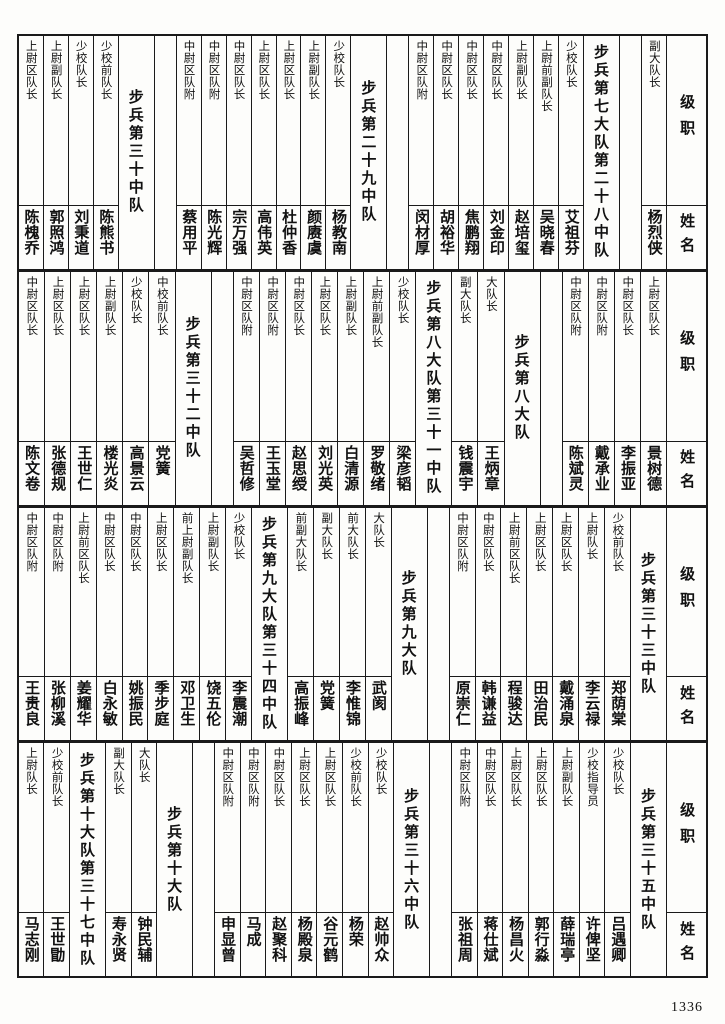  What do you see at coordinates (402, 473) in the screenshot?
I see `name-cell: 梁彦韬` at bounding box center [402, 473].